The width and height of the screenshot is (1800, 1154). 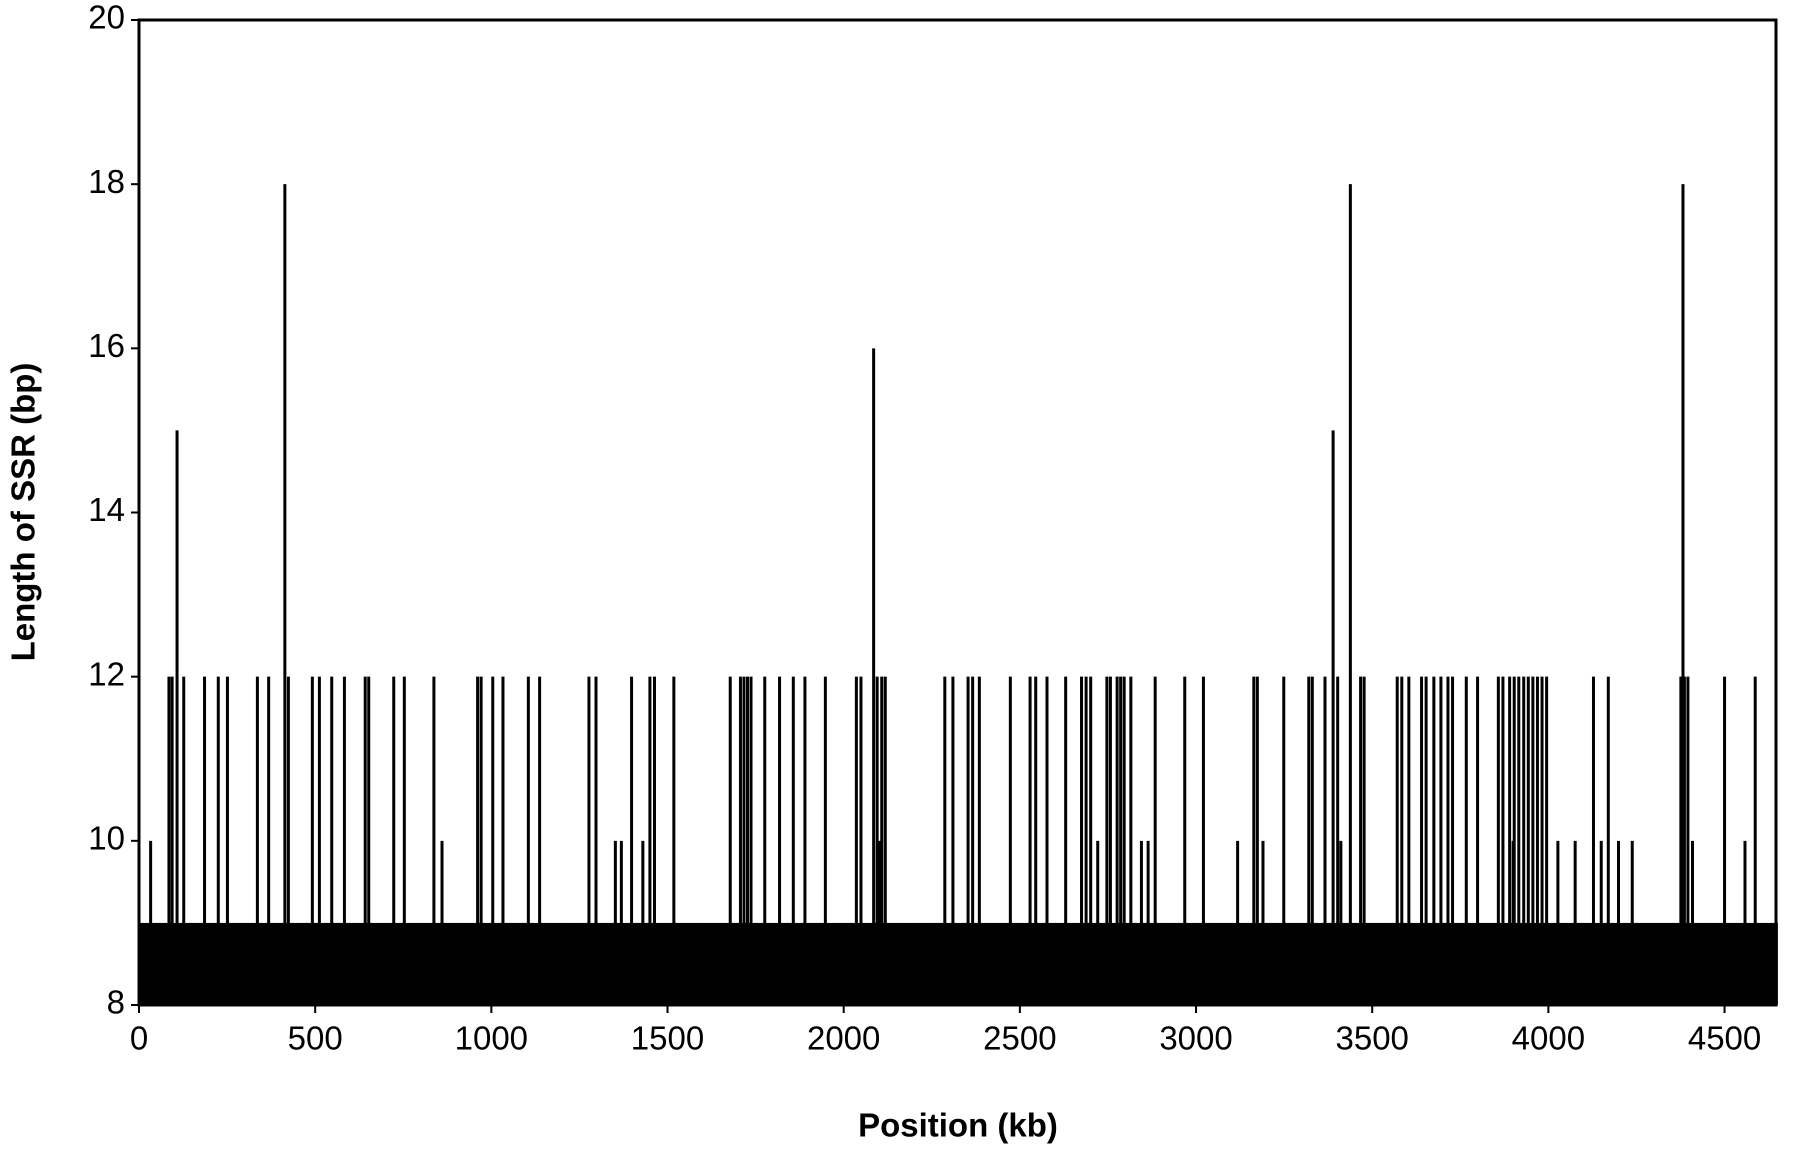 What do you see at coordinates (1195, 1038) in the screenshot?
I see `x-tick-label: 3000` at bounding box center [1195, 1038].